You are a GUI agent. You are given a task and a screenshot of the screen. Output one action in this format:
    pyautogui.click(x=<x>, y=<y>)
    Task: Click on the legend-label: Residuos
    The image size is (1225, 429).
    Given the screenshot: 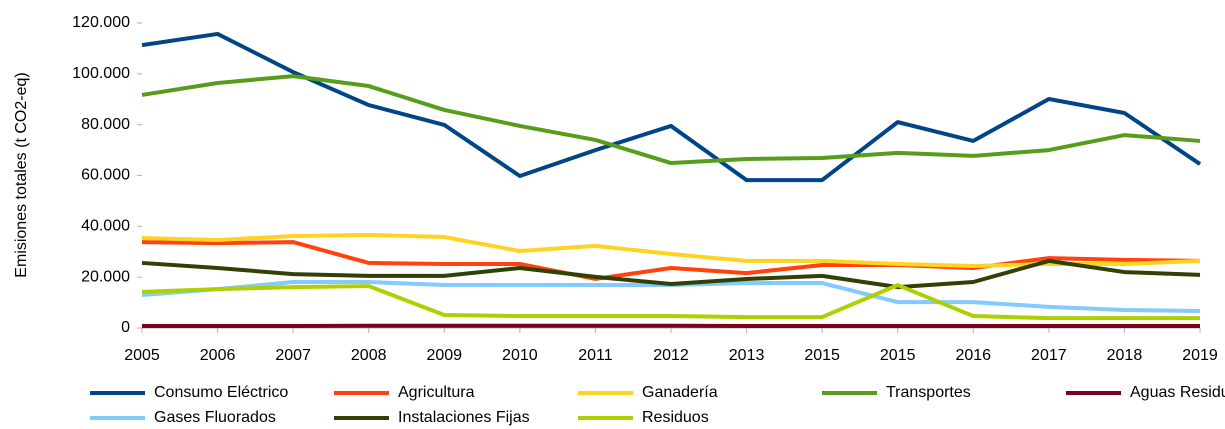 What is the action you would take?
    pyautogui.click(x=675, y=417)
    